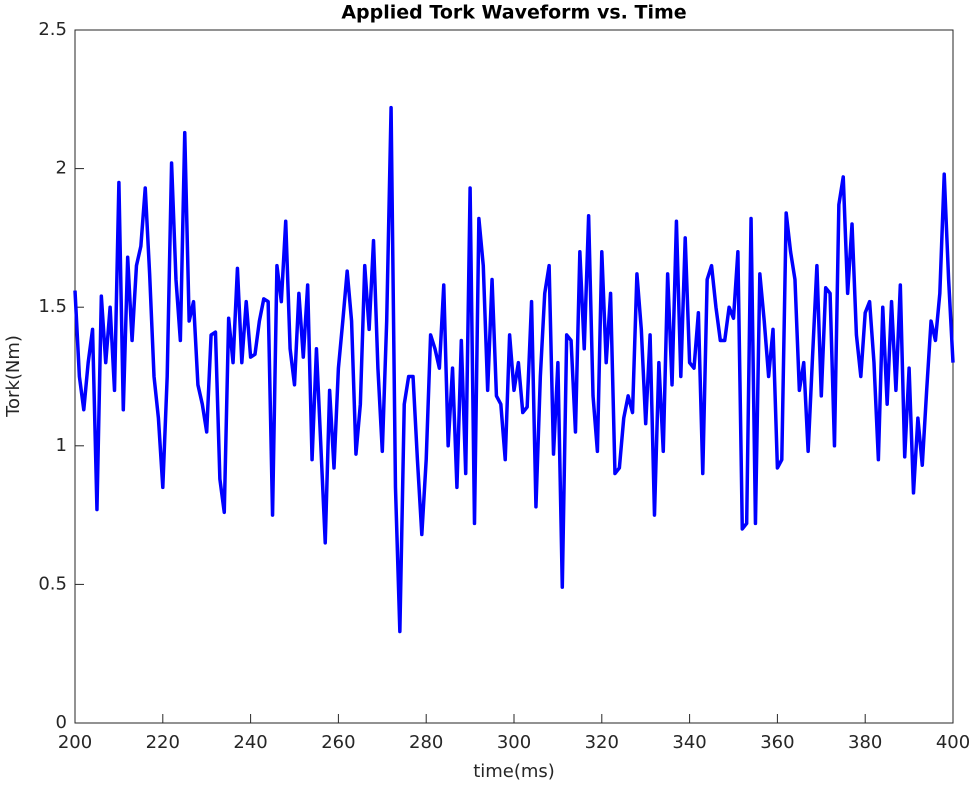  Describe the element at coordinates (689, 742) in the screenshot. I see `x-tick-label: 340` at that location.